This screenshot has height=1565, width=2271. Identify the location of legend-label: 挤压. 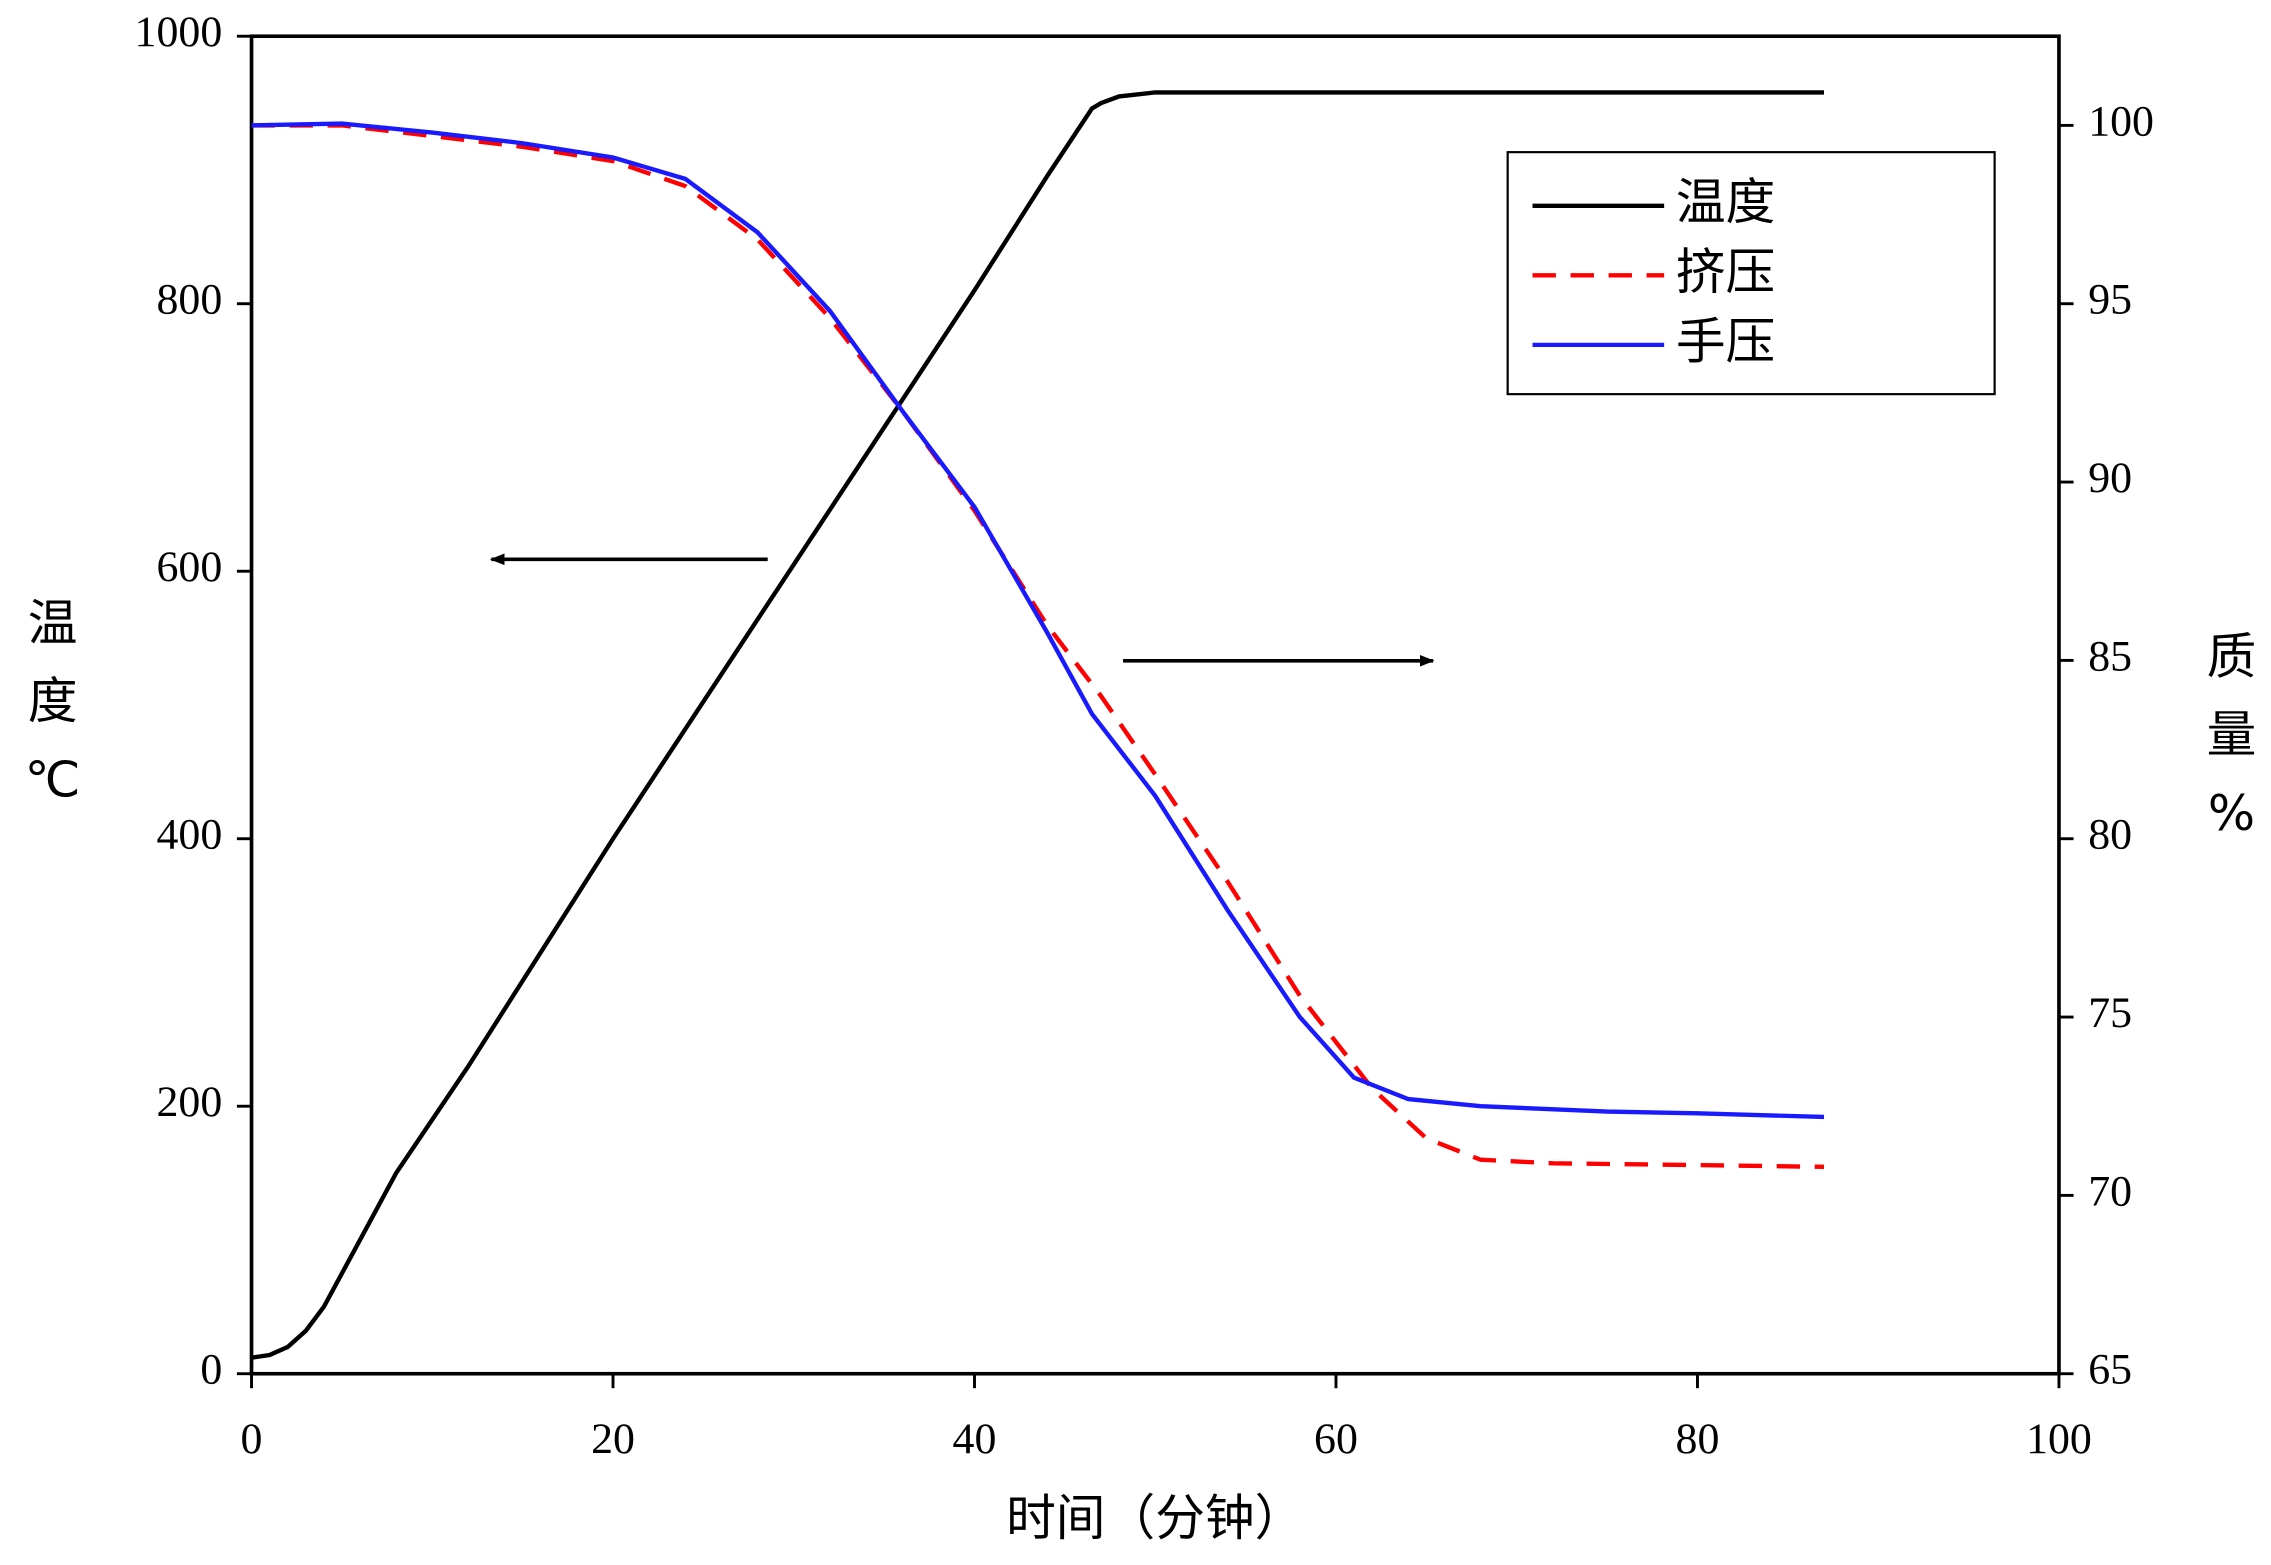
(1725, 272).